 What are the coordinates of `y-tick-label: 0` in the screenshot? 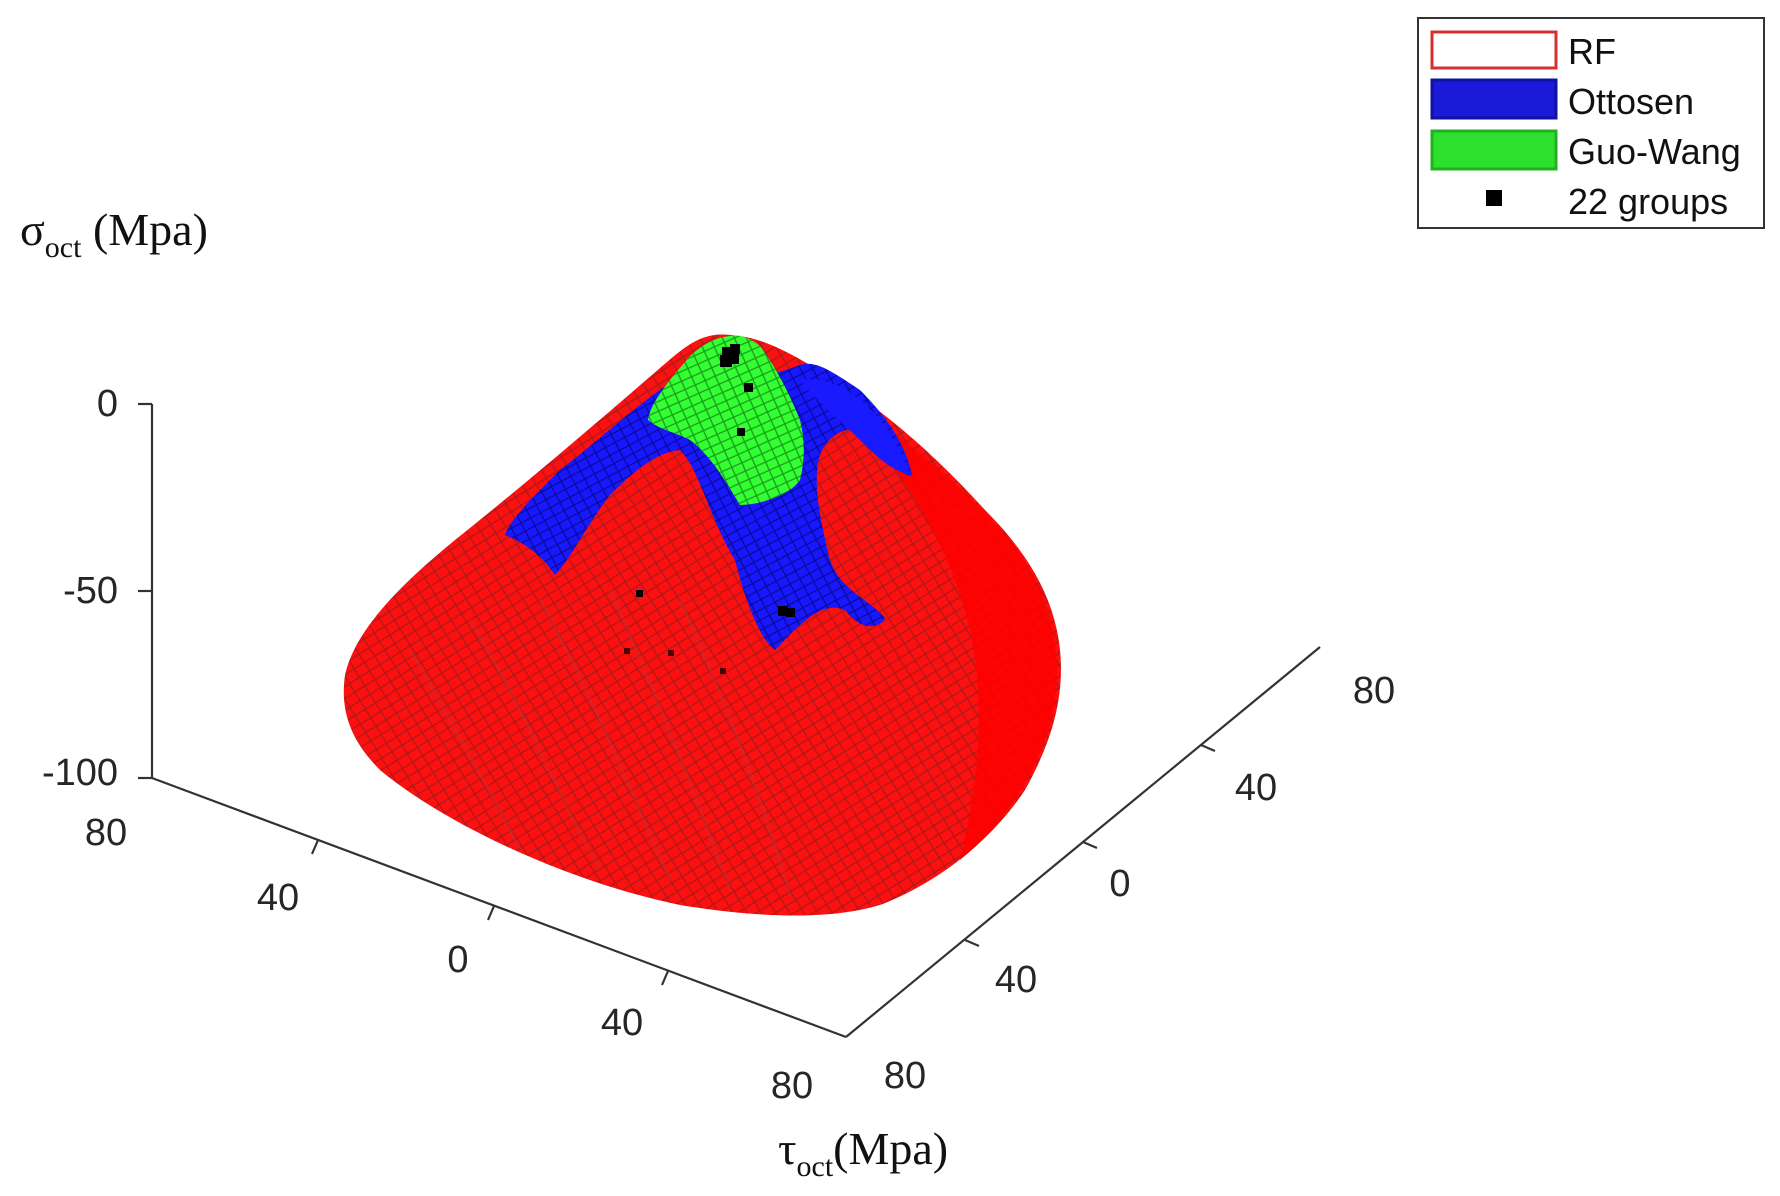 It's located at (1119, 884).